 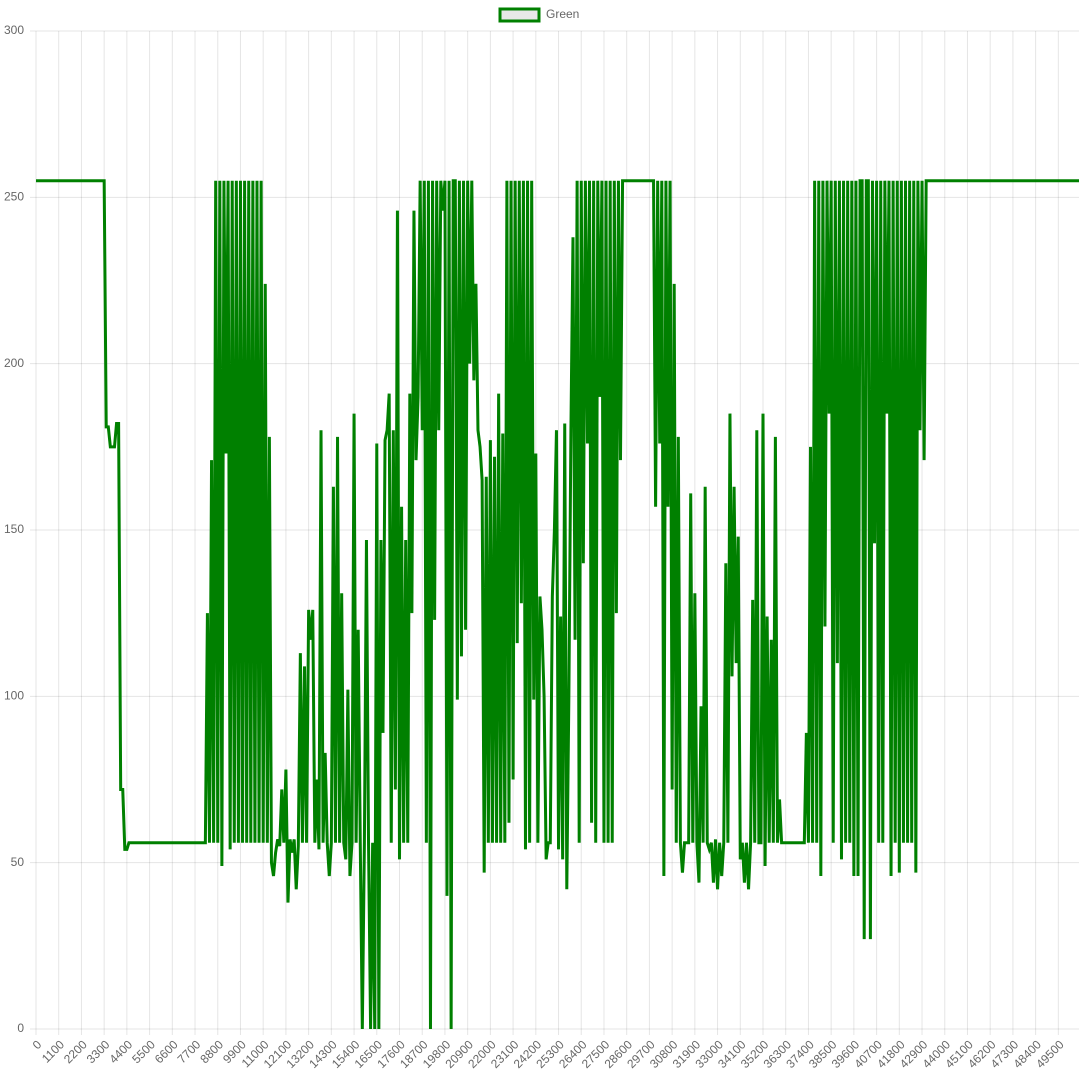 What do you see at coordinates (189, 1051) in the screenshot?
I see `x-tick-label: 7700` at bounding box center [189, 1051].